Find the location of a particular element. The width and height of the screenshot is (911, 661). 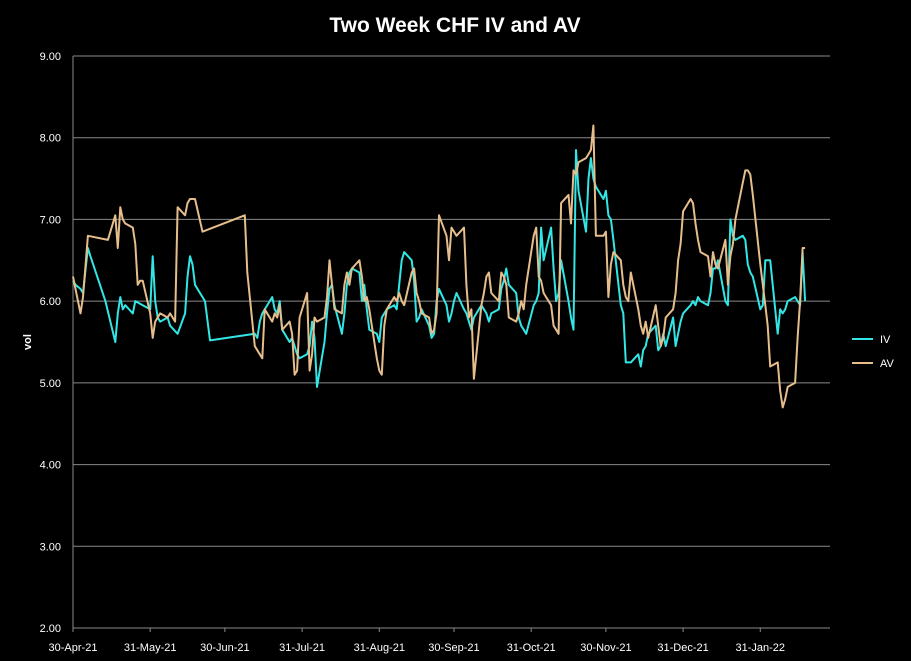

x-tick-label: 30-Nov-21 is located at coordinates (605, 648).